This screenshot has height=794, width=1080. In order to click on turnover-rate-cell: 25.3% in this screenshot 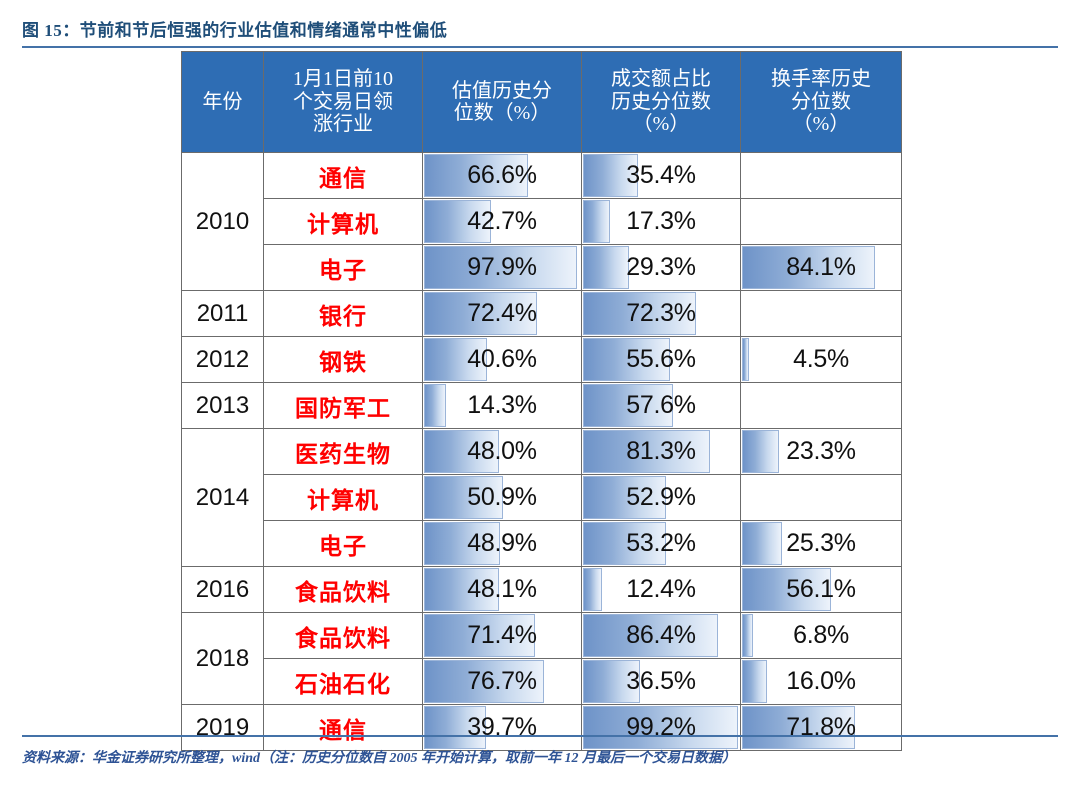, I will do `click(821, 543)`.